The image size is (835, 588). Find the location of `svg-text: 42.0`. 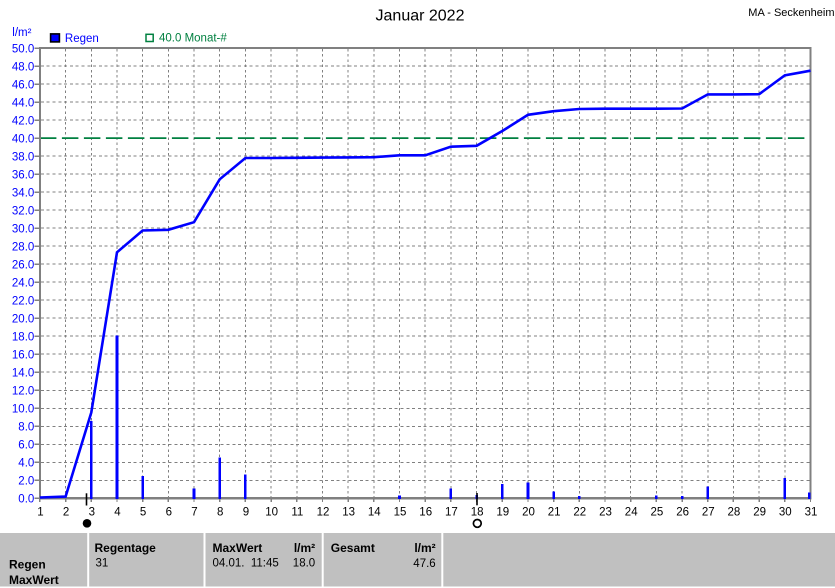

svg-text: 42.0 is located at coordinates (23, 121).